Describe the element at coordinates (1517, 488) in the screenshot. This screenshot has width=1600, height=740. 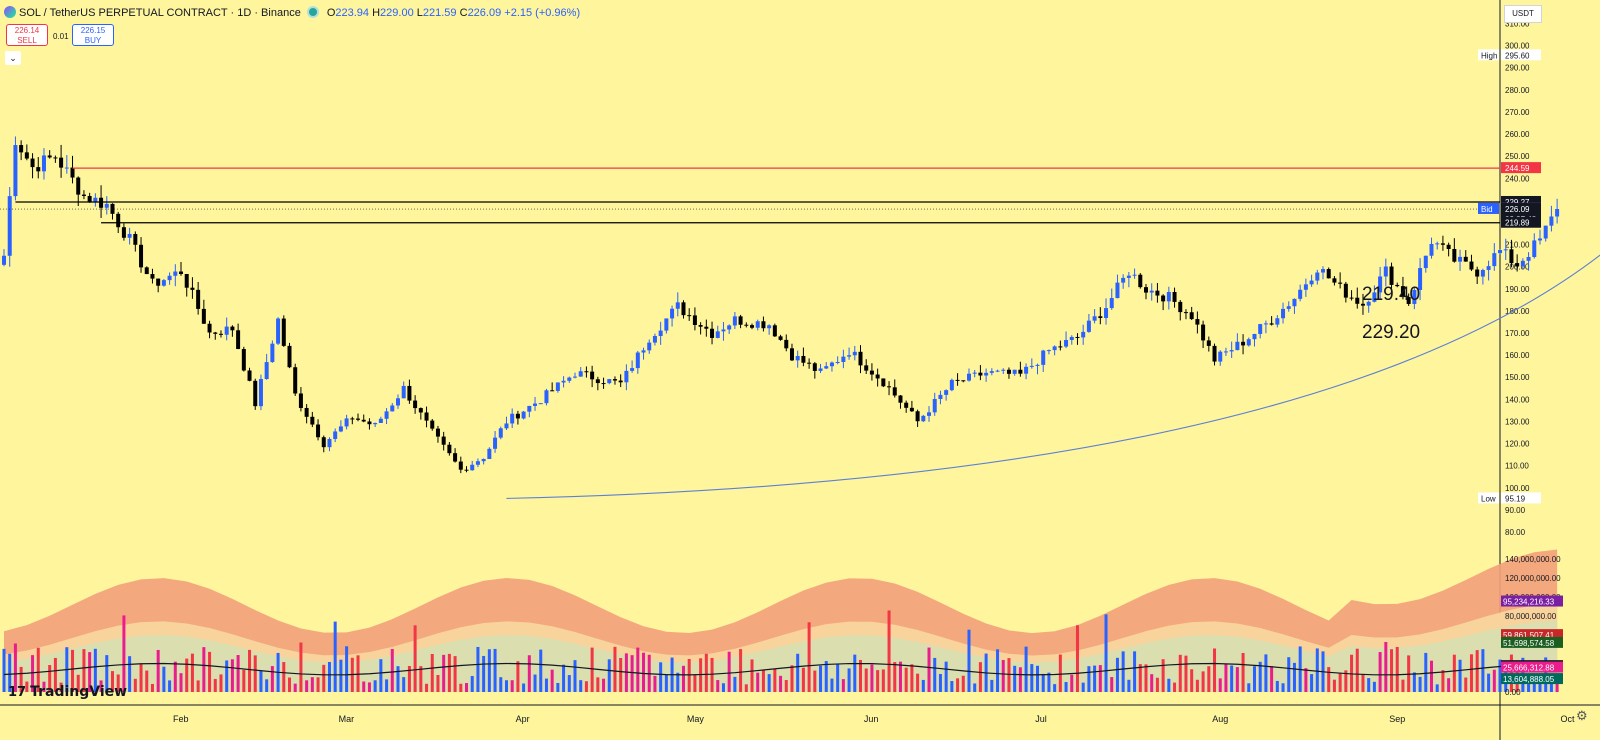
I see `y-tick-label: 100.00` at that location.